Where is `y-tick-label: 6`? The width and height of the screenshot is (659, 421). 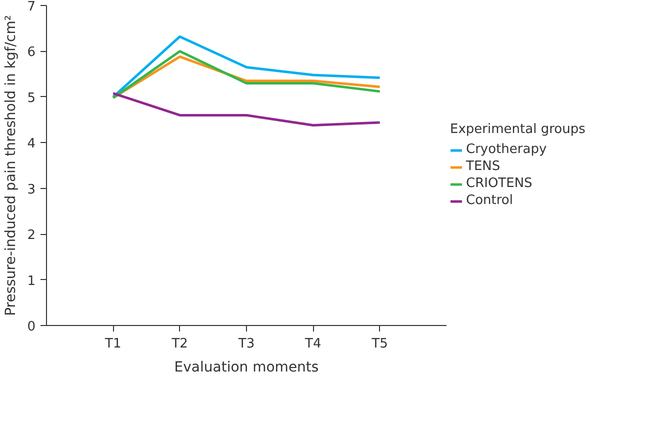 y-tick-label: 6 is located at coordinates (31, 52).